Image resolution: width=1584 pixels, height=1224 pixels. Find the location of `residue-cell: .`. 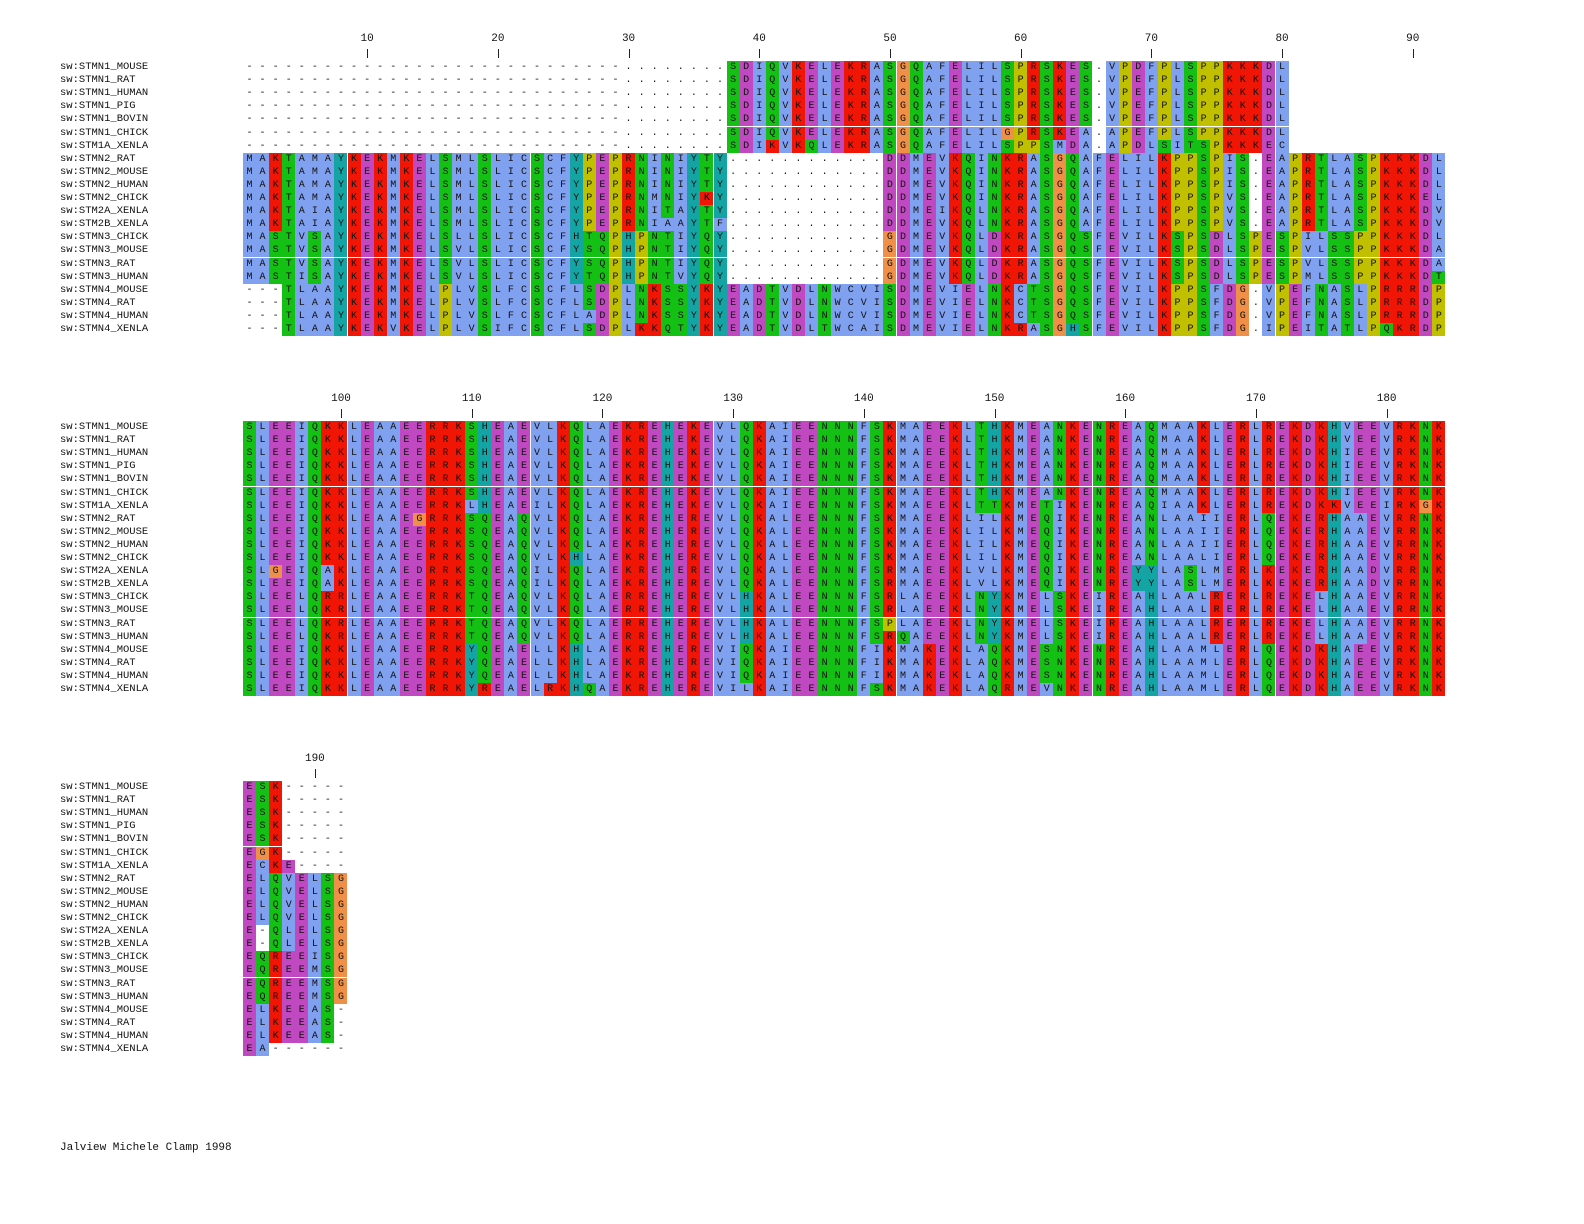

residue-cell: . is located at coordinates (693, 120).